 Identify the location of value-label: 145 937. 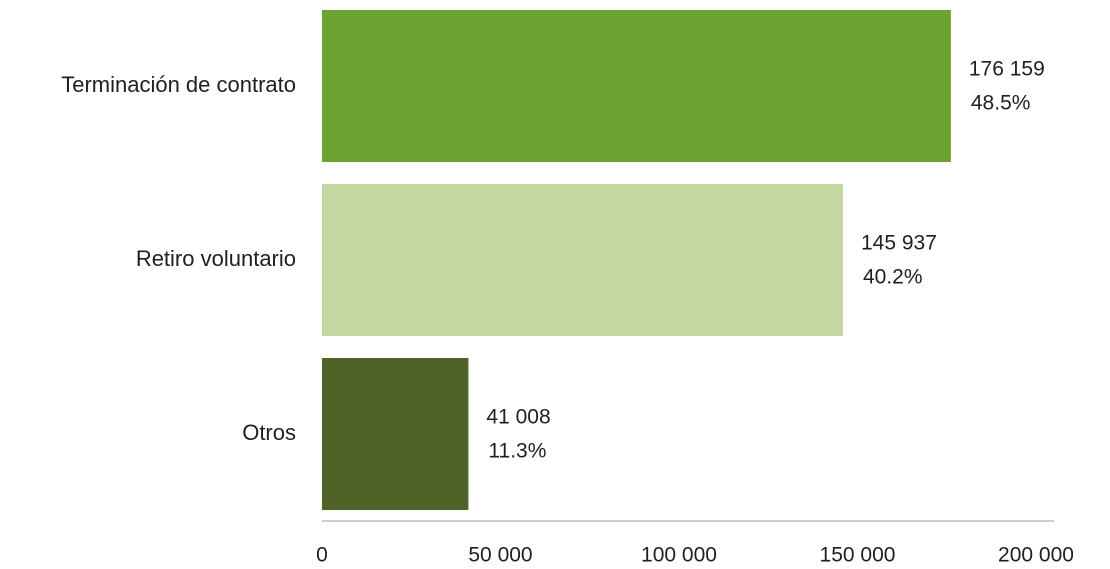
(899, 243).